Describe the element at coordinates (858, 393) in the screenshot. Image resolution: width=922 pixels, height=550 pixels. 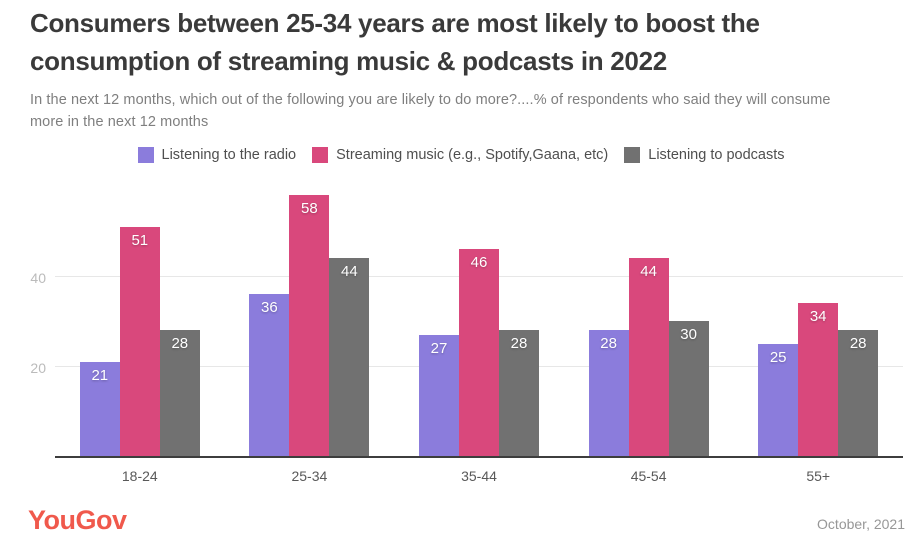
I see `bar-podcasts-55+: 28` at that location.